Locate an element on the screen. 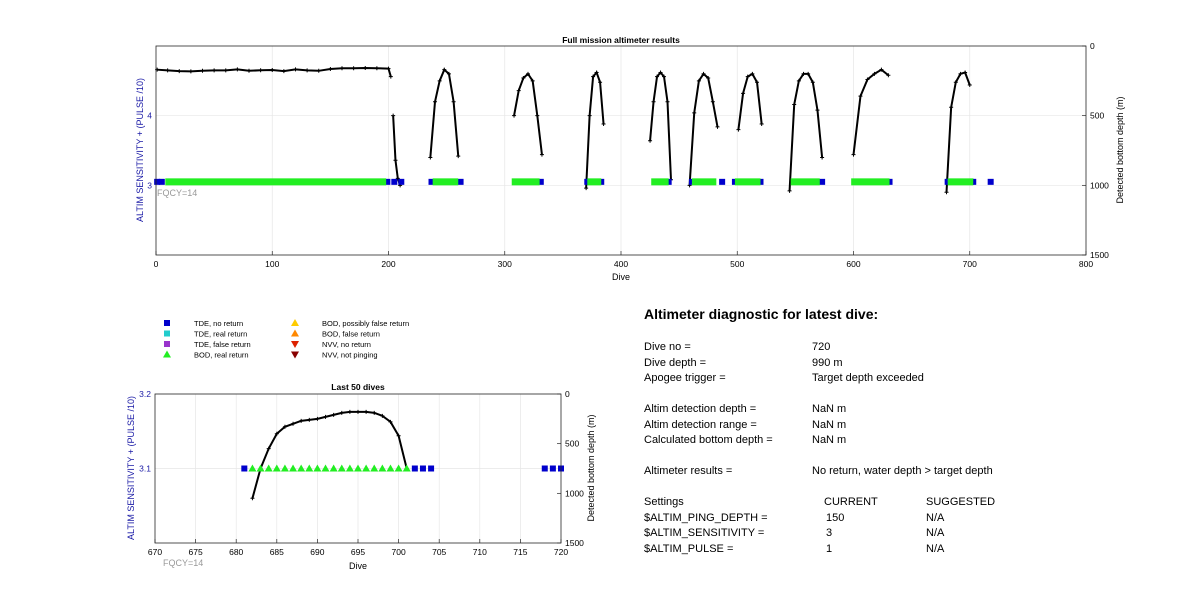  dive-depth-label: Dive depth = is located at coordinates (675, 362).